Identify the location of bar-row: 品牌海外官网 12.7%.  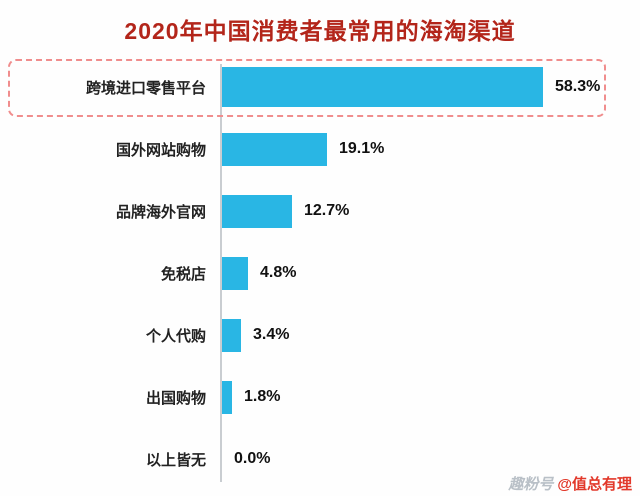
(320, 211).